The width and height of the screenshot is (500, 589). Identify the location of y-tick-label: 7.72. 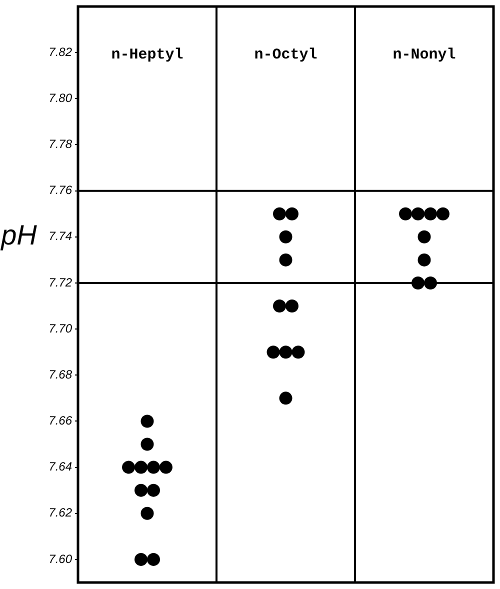
(60, 282).